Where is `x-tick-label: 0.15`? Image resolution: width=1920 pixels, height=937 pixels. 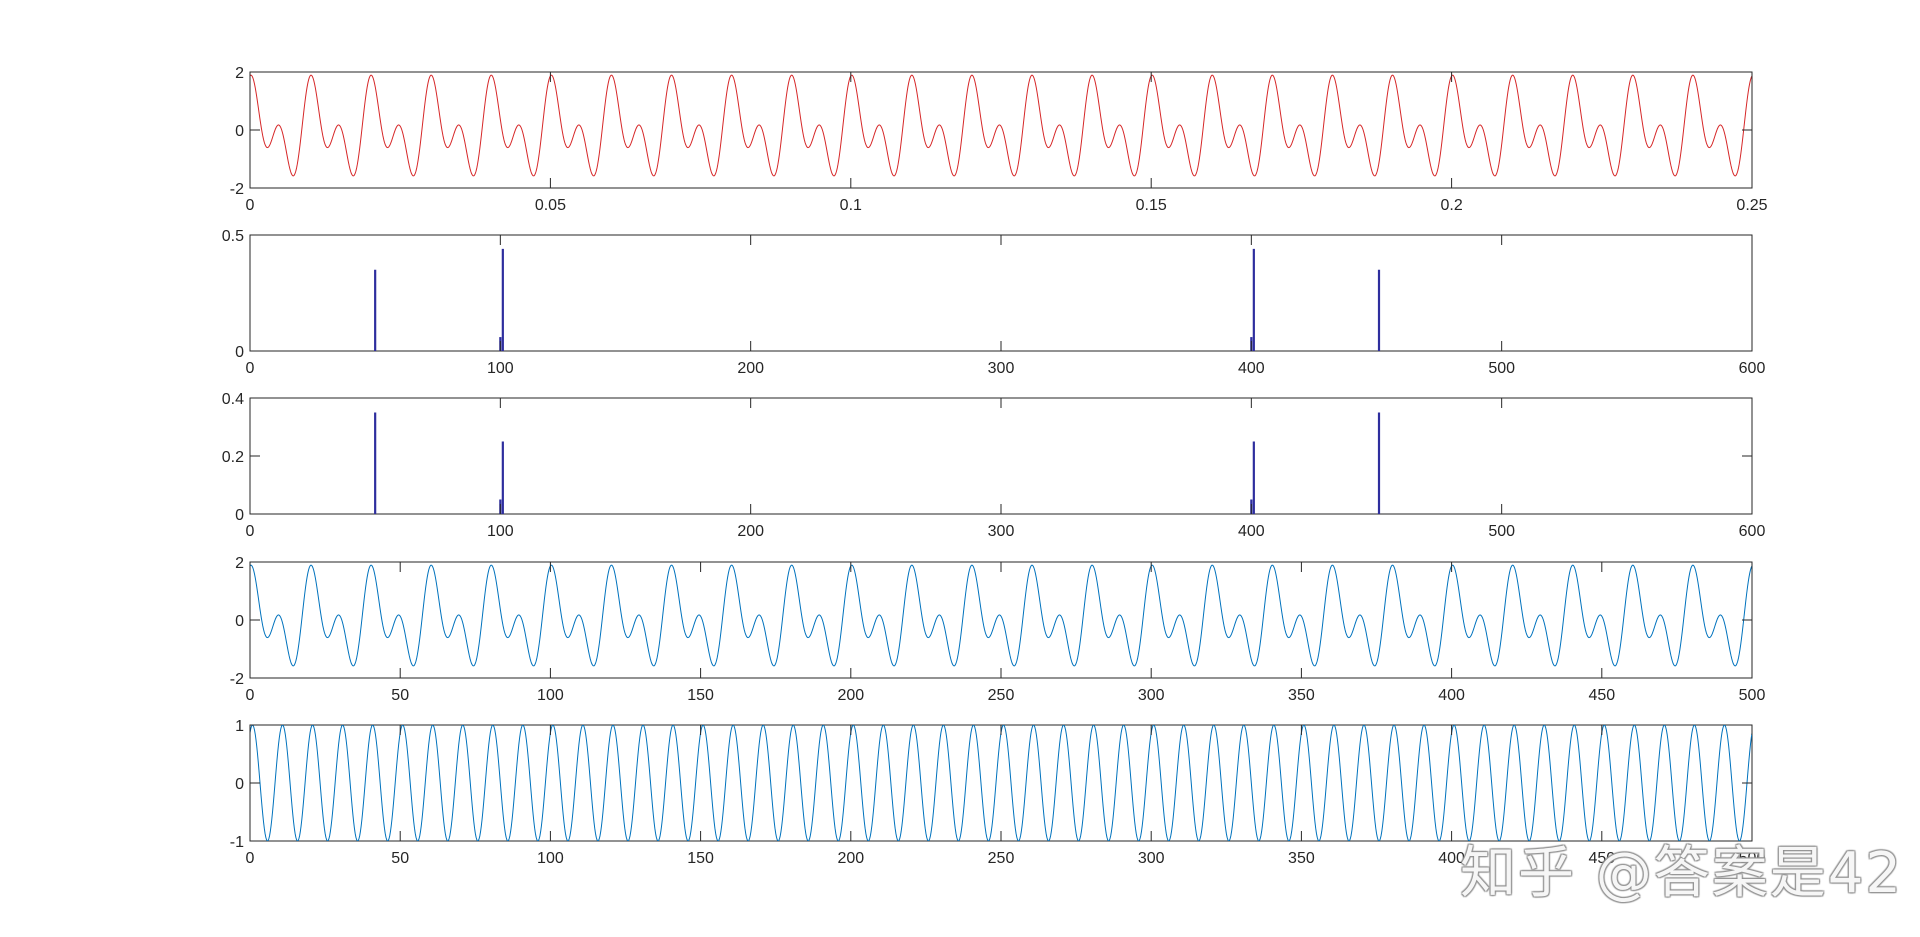
x-tick-label: 0.15 is located at coordinates (1151, 205).